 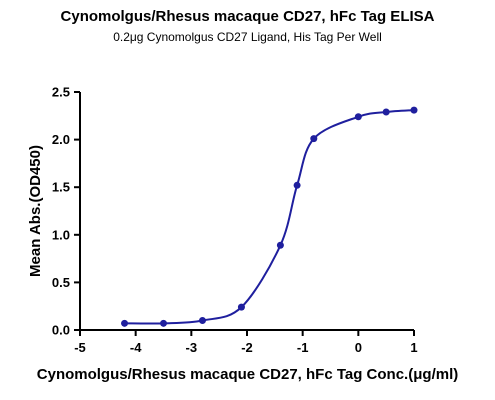 What do you see at coordinates (61, 187) in the screenshot?
I see `y-tick-label: 1.5` at bounding box center [61, 187].